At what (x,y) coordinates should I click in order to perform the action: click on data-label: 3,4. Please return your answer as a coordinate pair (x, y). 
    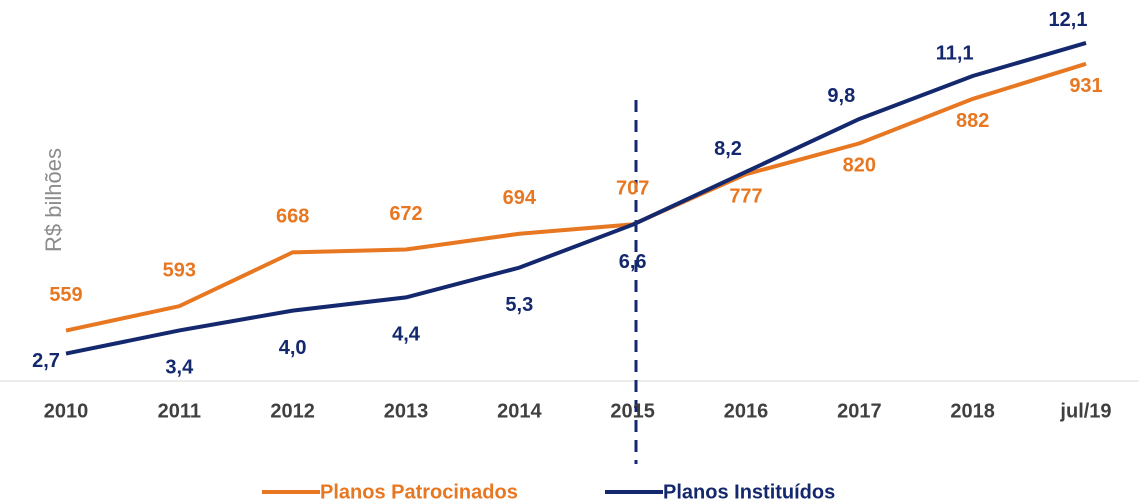
    Looking at the image, I should click on (179, 368).